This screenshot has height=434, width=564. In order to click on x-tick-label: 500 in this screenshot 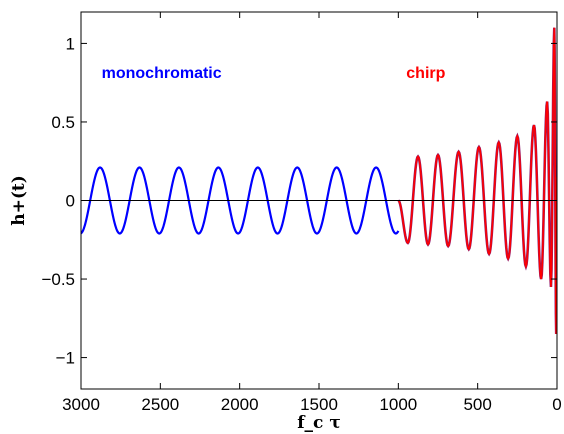, I will do `click(477, 404)`.